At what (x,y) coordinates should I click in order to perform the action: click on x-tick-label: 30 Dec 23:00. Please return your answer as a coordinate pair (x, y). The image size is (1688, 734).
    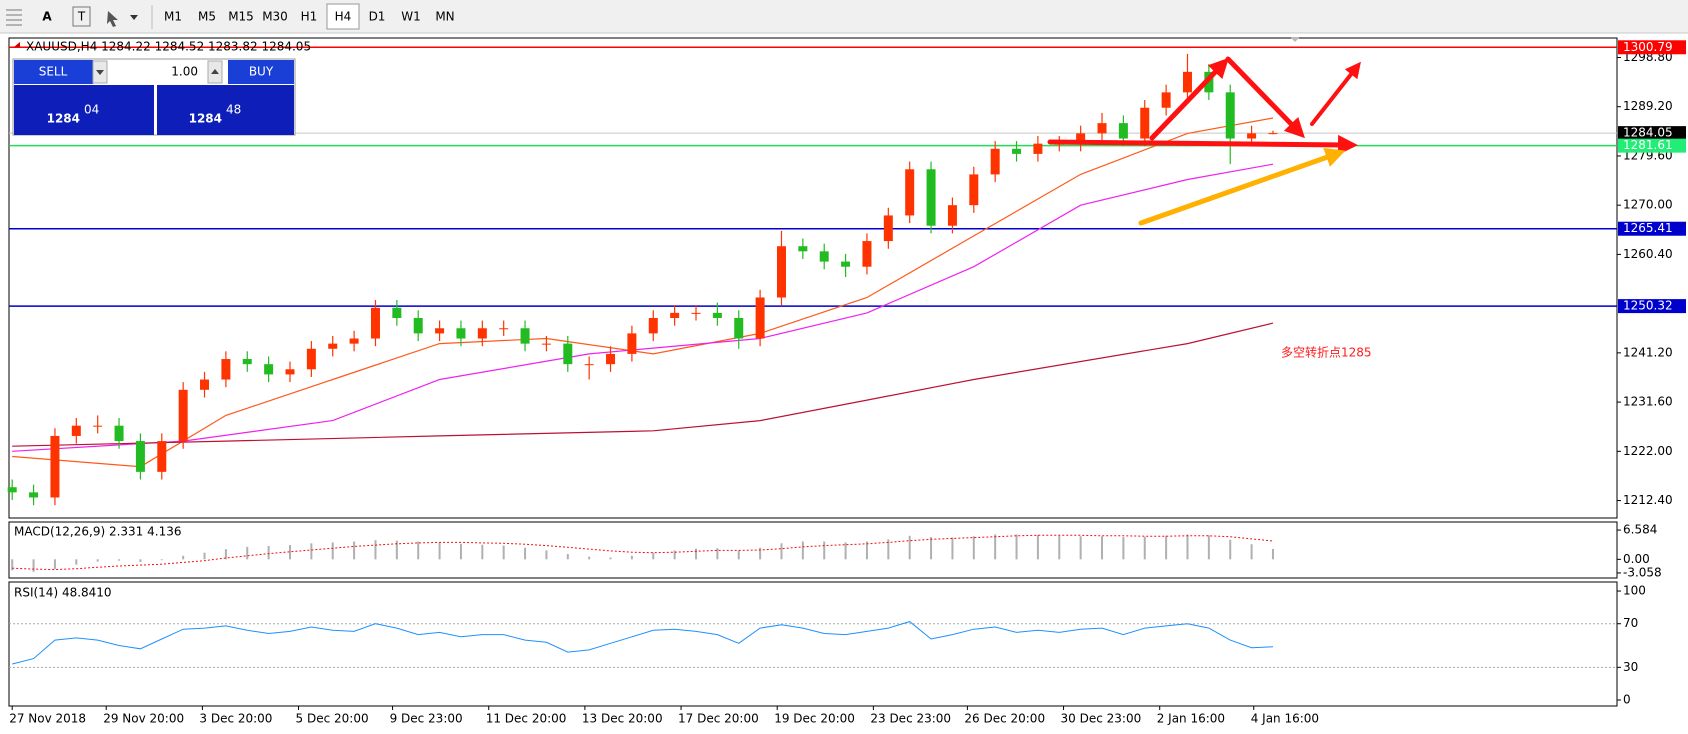
    Looking at the image, I should click on (1101, 719).